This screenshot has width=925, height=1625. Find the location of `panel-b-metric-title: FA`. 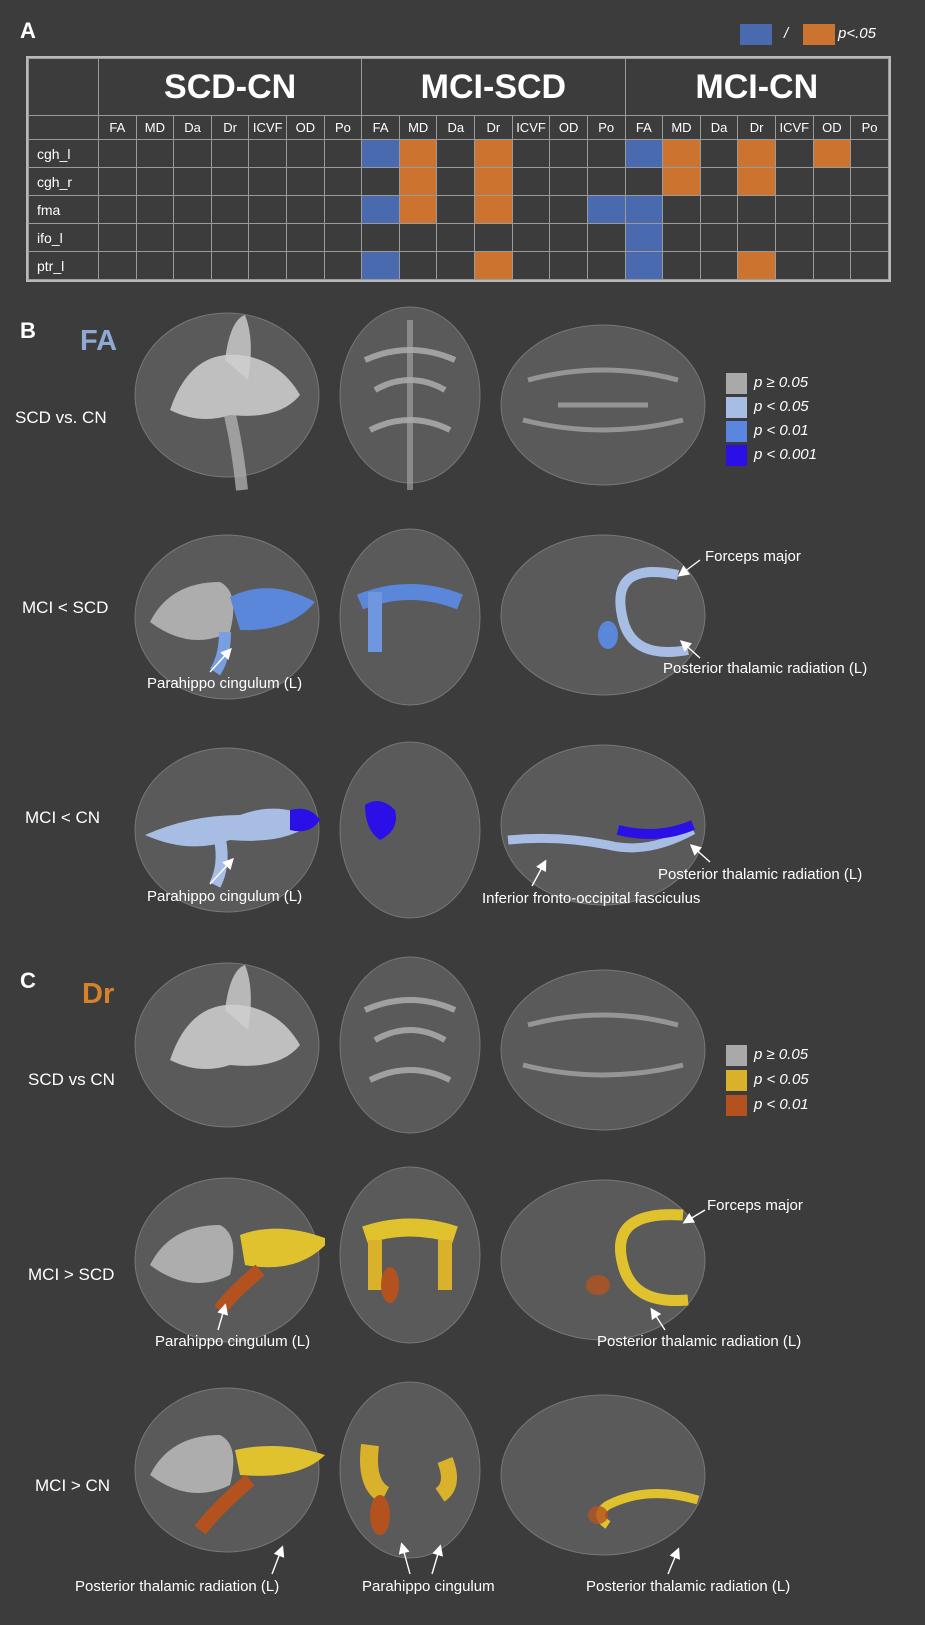

panel-b-metric-title: FA is located at coordinates (99, 341).